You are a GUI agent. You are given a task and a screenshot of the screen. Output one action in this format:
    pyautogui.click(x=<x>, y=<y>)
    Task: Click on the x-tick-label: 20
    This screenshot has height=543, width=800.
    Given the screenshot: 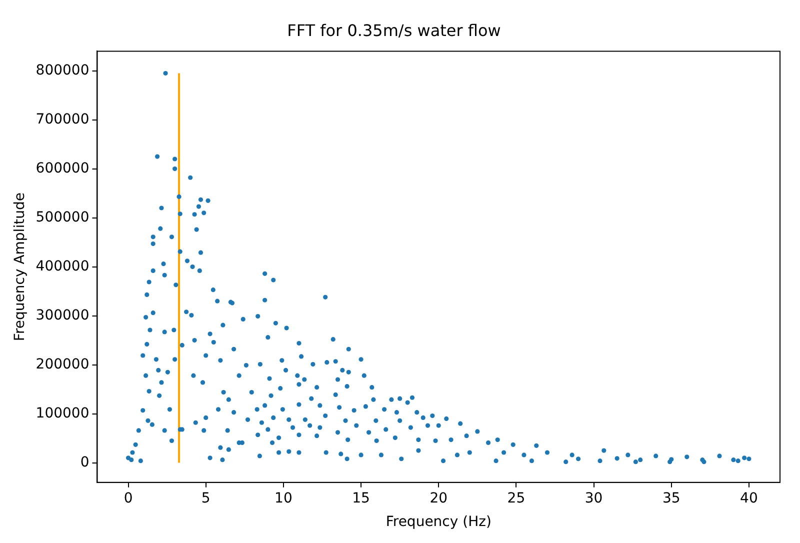 What is the action you would take?
    pyautogui.click(x=439, y=498)
    